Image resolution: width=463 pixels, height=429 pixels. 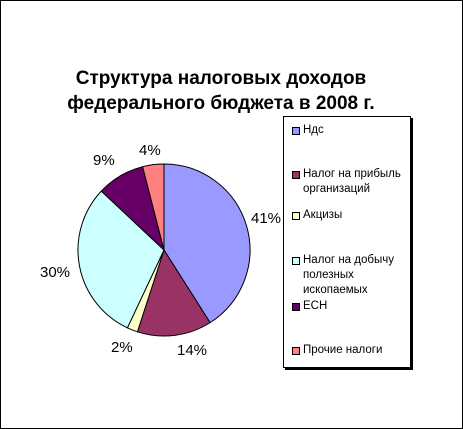 What do you see at coordinates (150, 150) in the screenshot?
I see `data-label-other-taxes: 4%` at bounding box center [150, 150].